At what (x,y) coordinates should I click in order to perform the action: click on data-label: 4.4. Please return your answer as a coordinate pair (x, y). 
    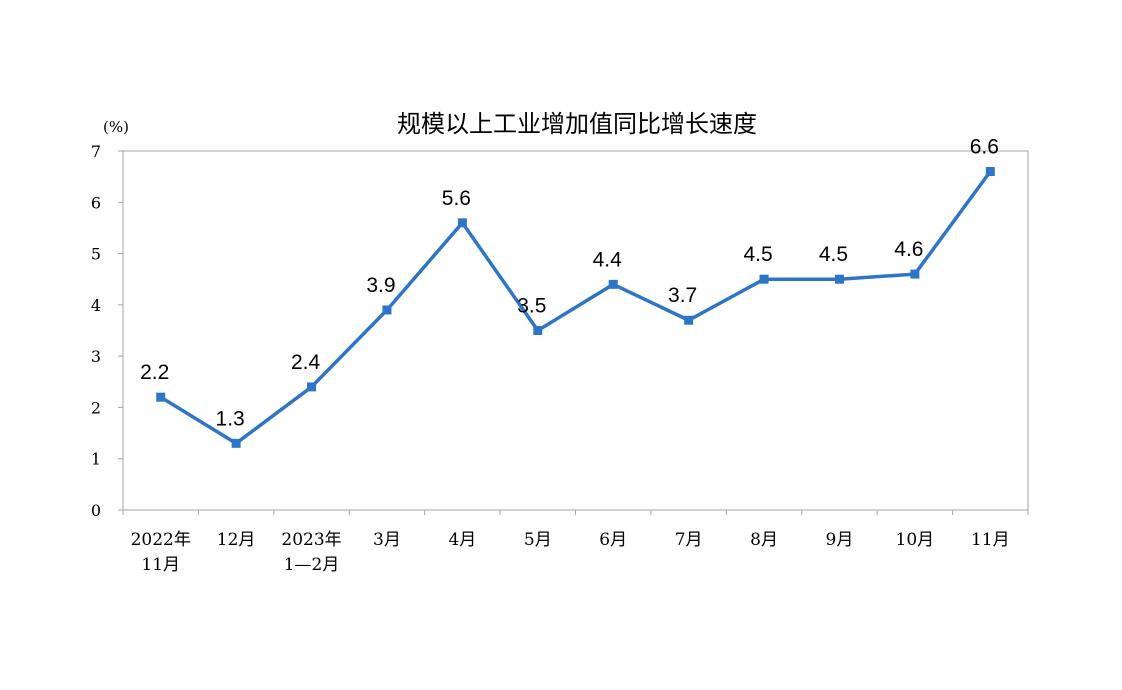
    Looking at the image, I should click on (608, 259).